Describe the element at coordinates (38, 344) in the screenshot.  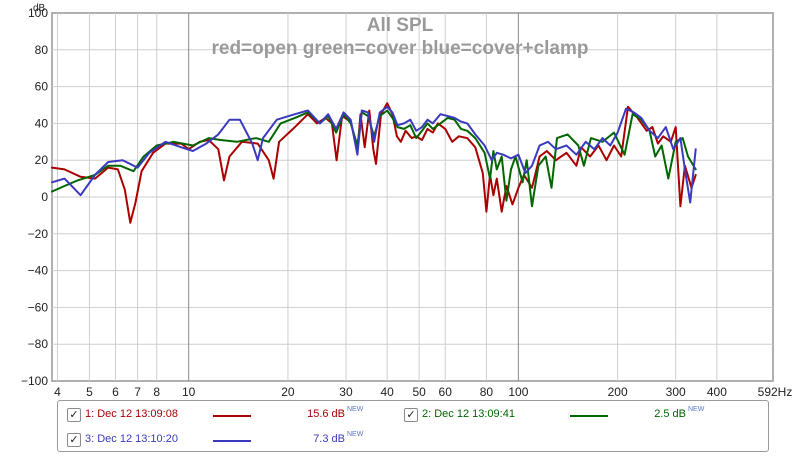
I see `y-tick-label: −80` at that location.